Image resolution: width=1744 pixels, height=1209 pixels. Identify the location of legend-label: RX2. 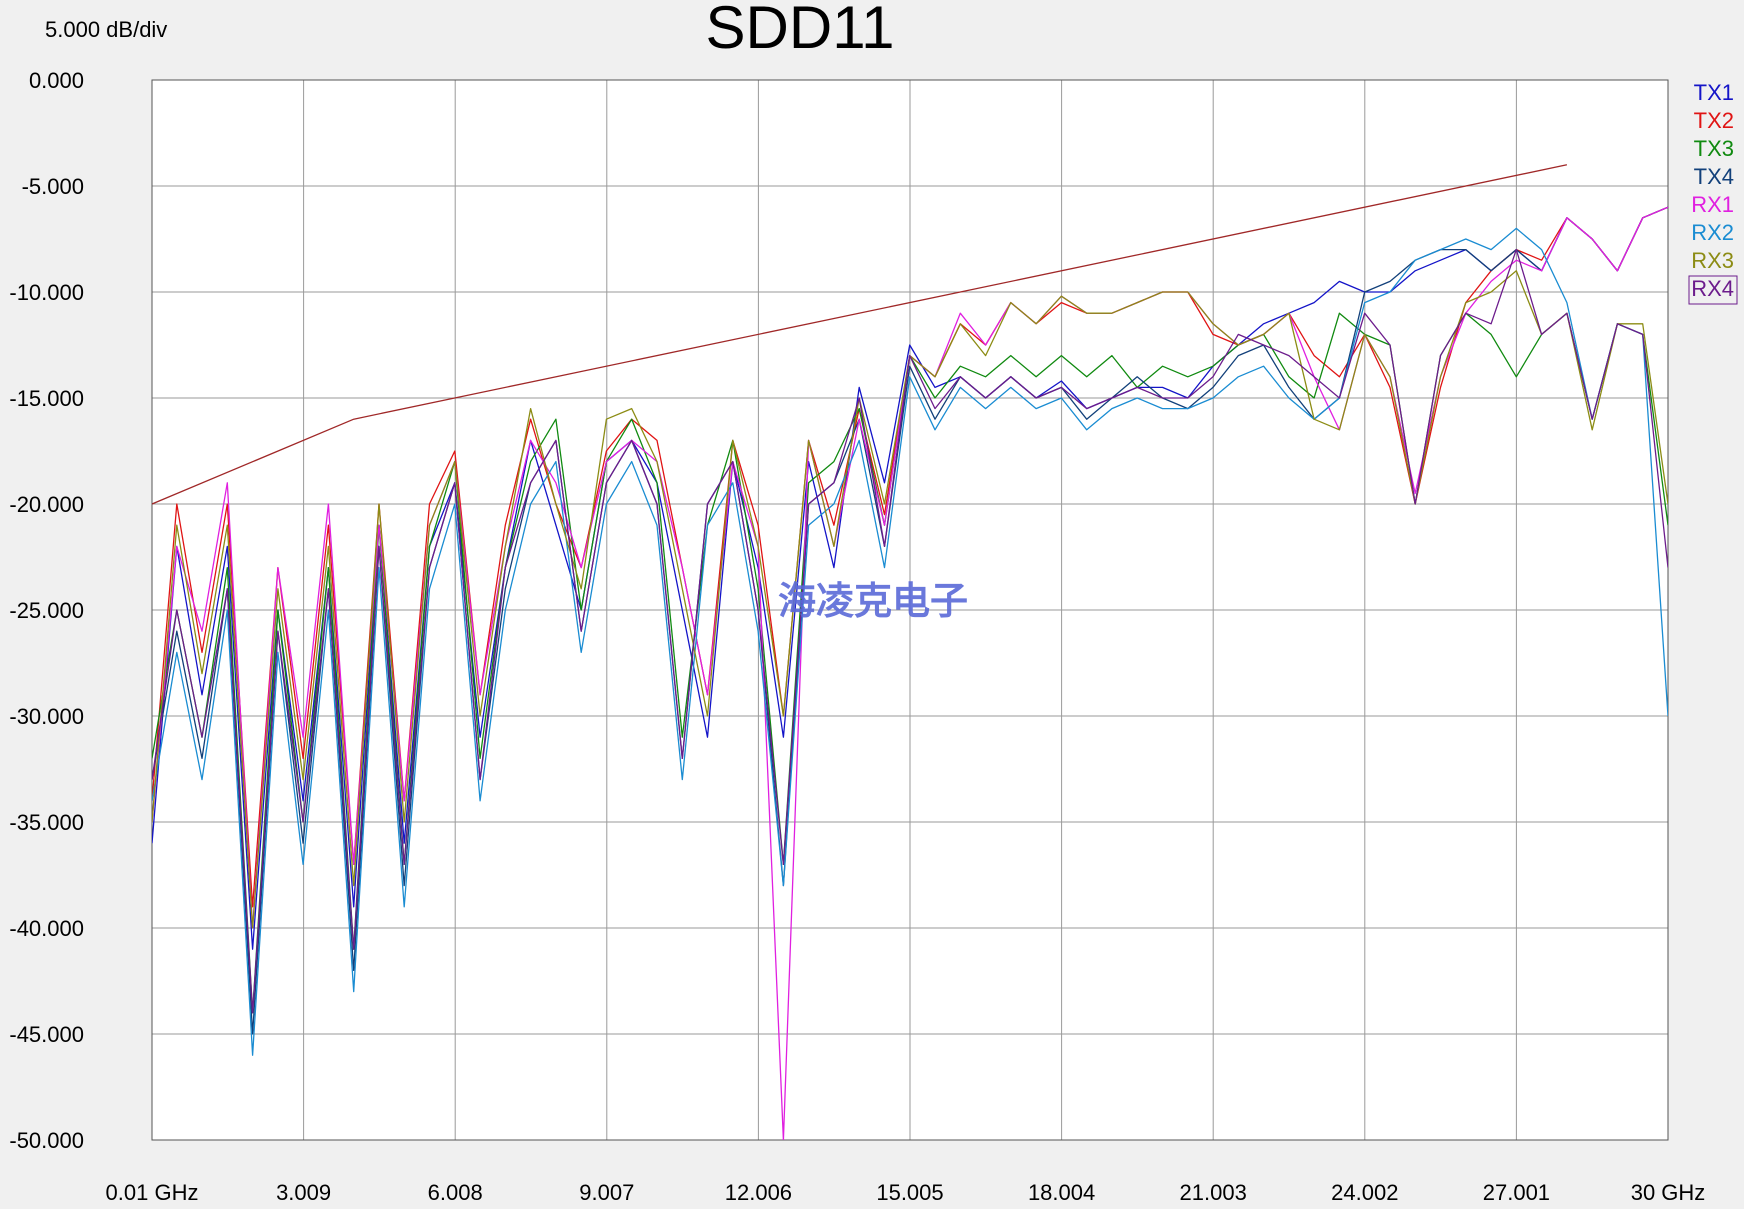
(1712, 232).